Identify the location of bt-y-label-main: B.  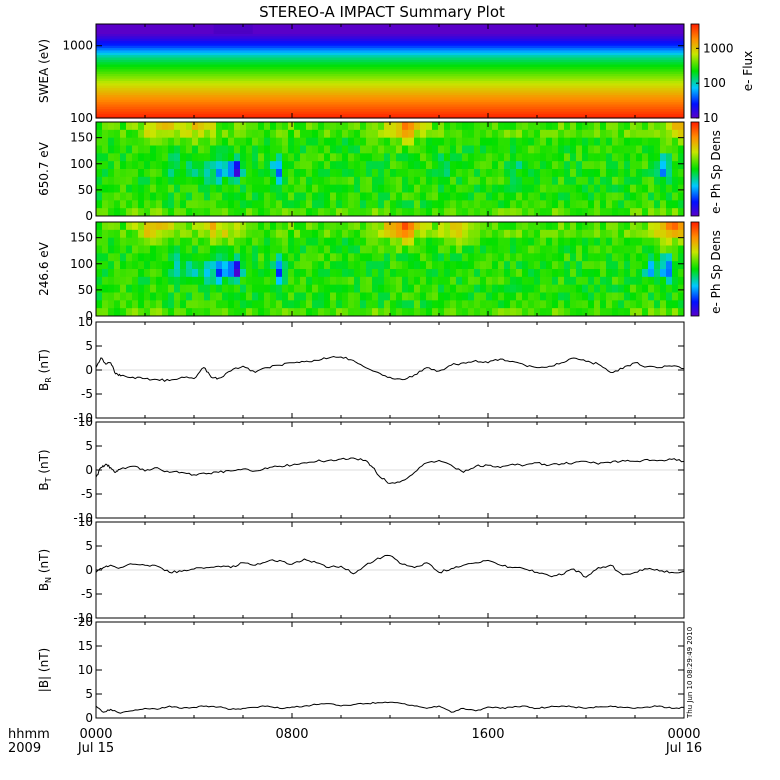
(44, 486).